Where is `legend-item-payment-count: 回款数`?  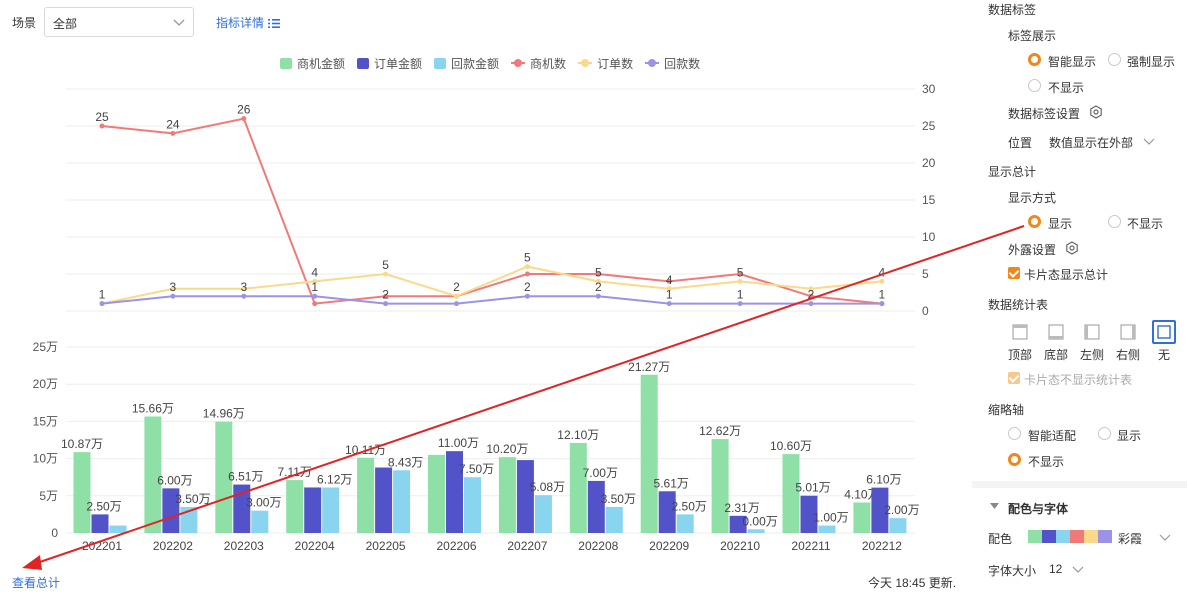 legend-item-payment-count: 回款数 is located at coordinates (672, 63).